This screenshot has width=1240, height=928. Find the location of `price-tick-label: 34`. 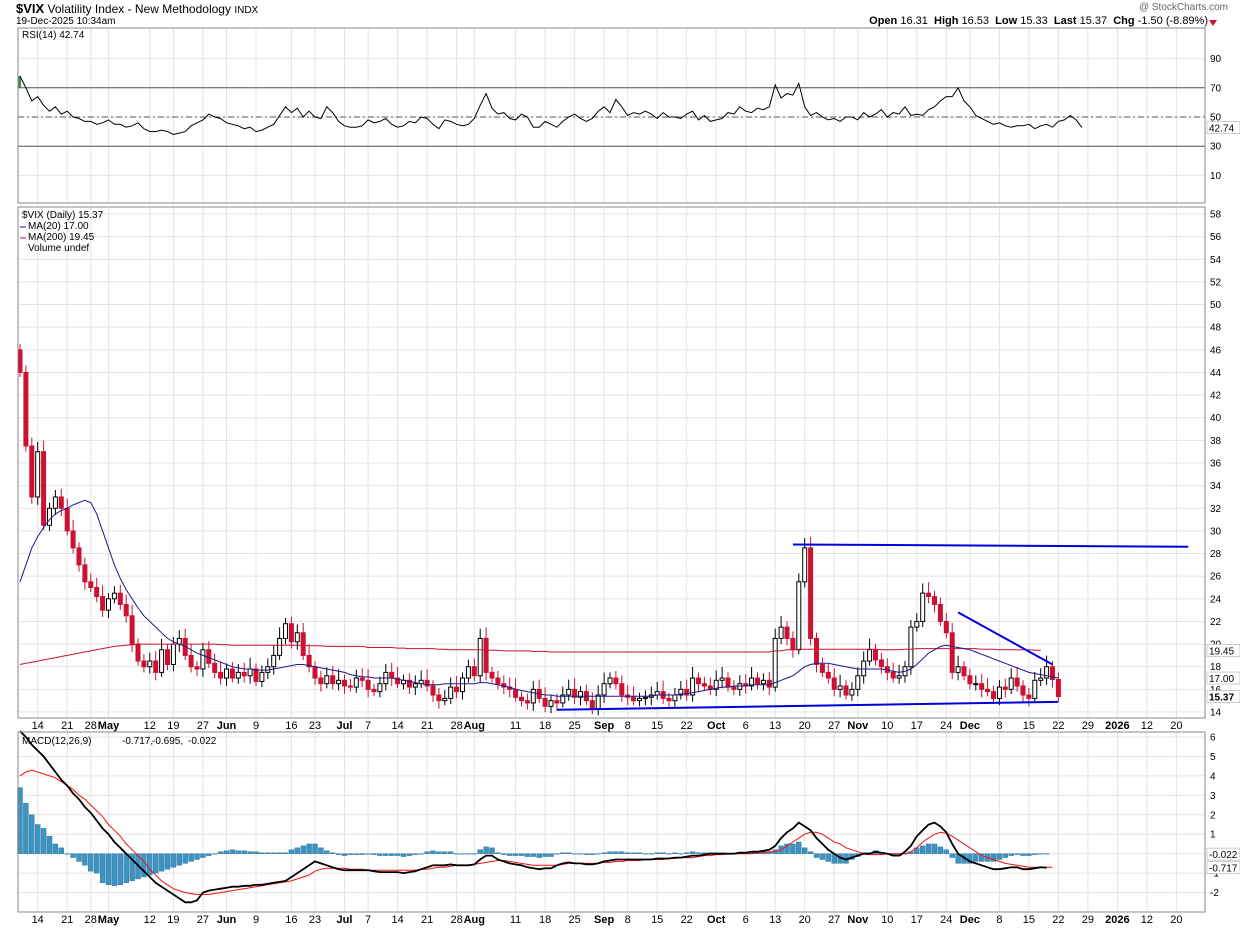

price-tick-label: 34 is located at coordinates (1216, 486).